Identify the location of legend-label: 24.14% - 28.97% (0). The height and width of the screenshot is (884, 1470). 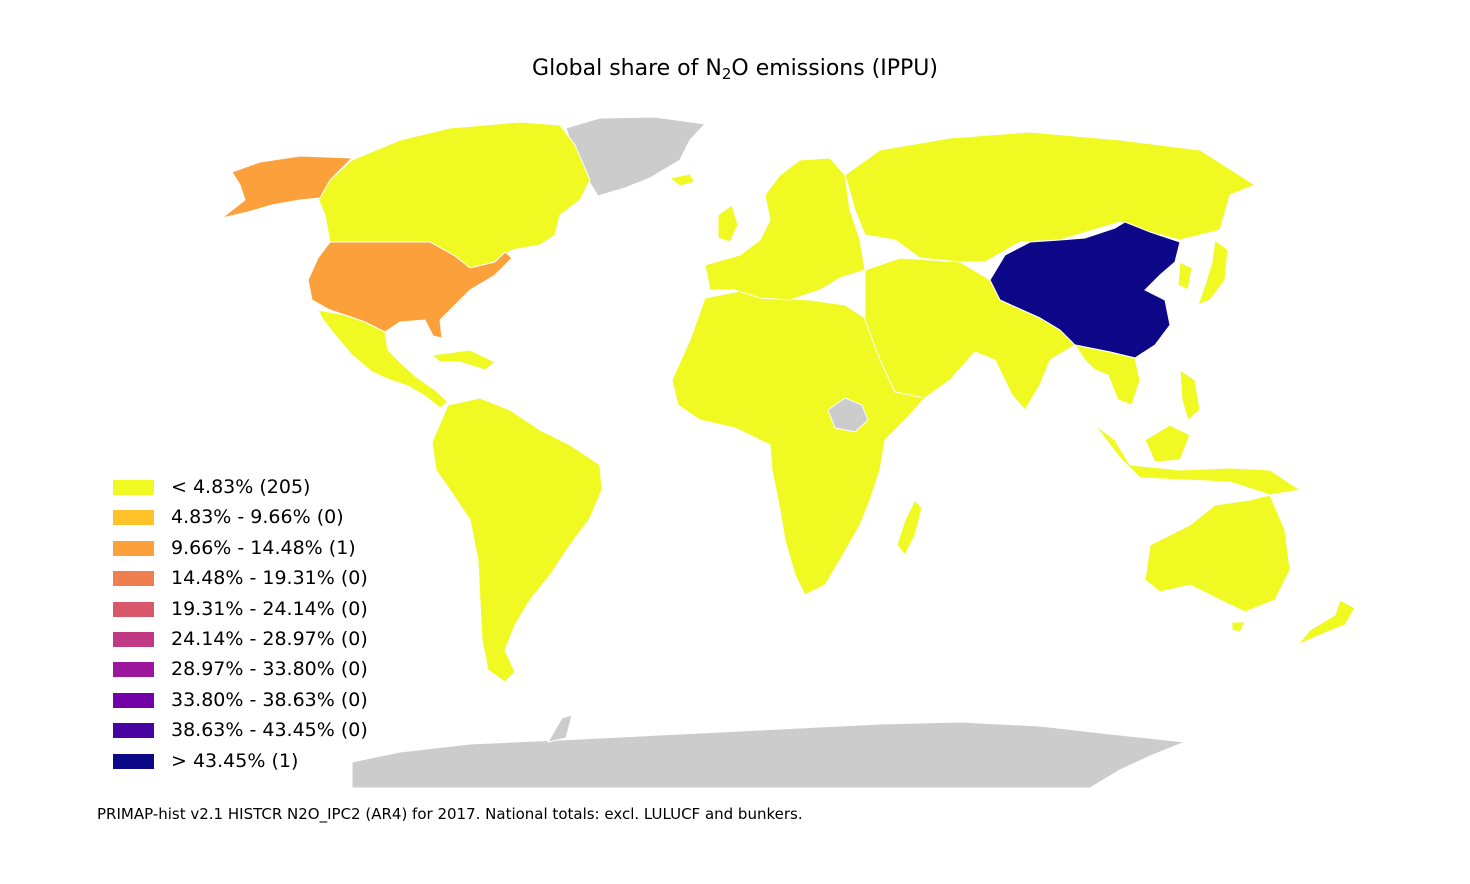
(269, 639).